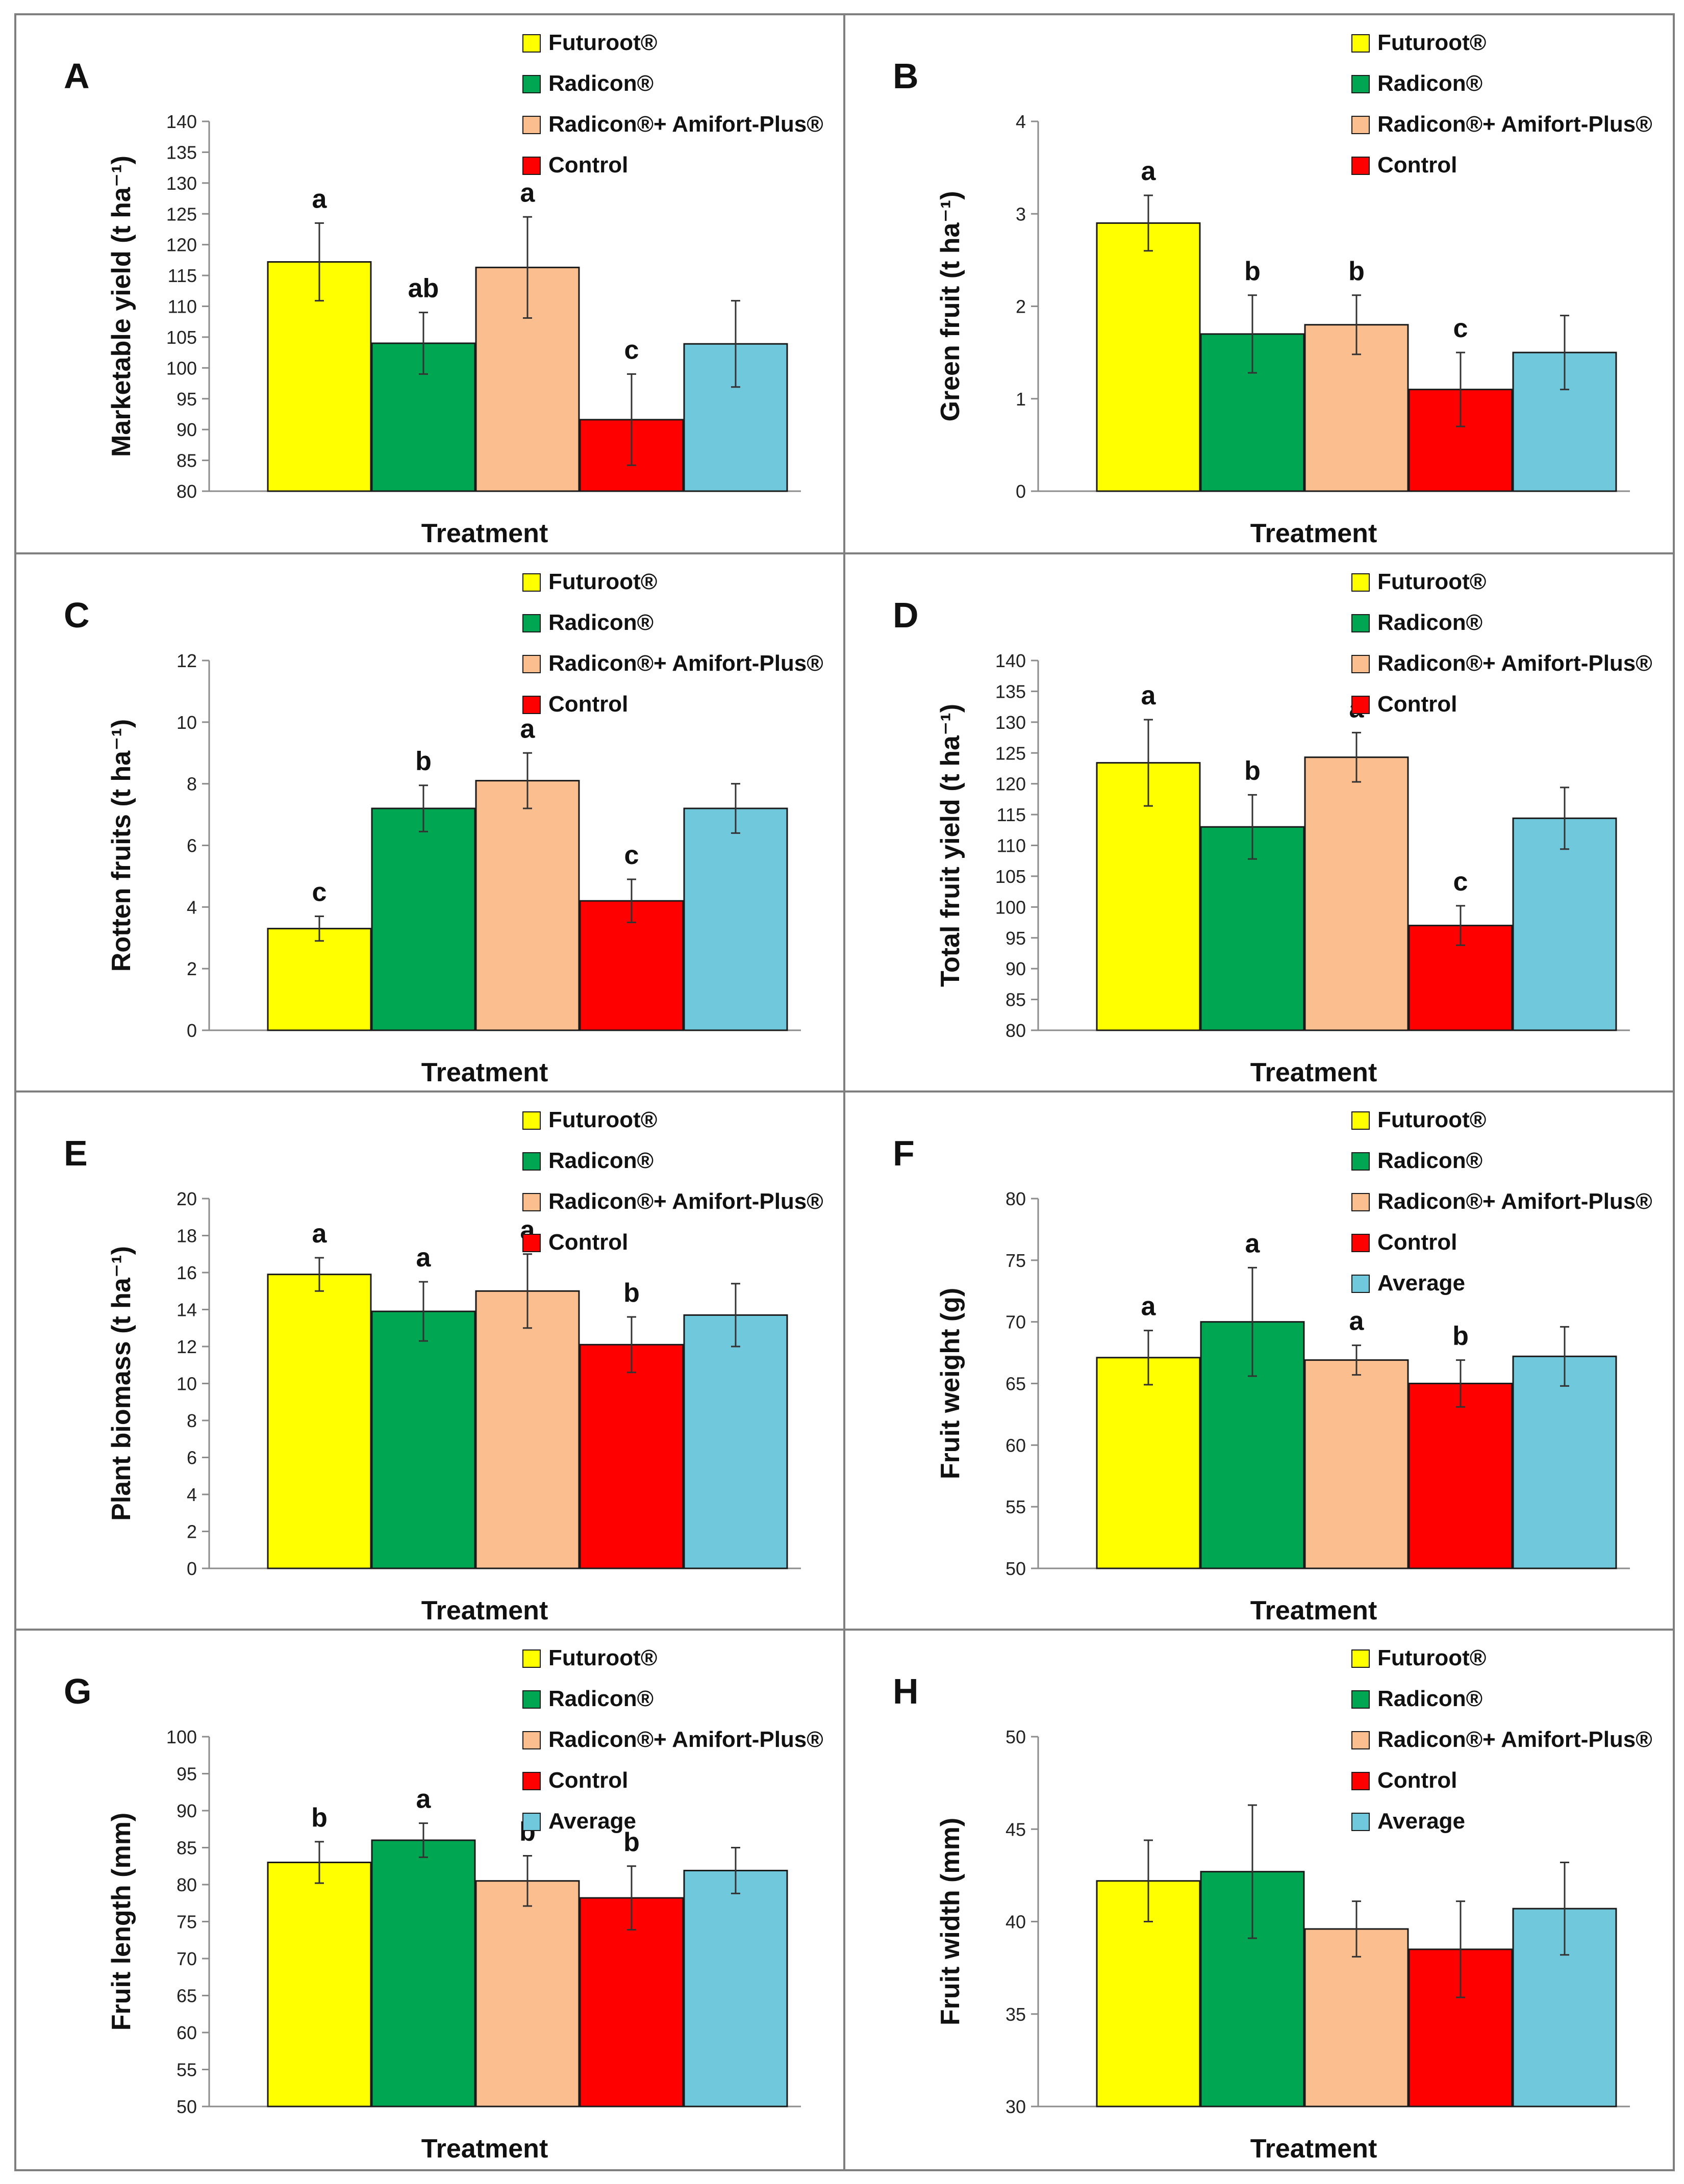 This screenshot has width=1684, height=2184. What do you see at coordinates (187, 1310) in the screenshot?
I see `y-tick-label: 14` at bounding box center [187, 1310].